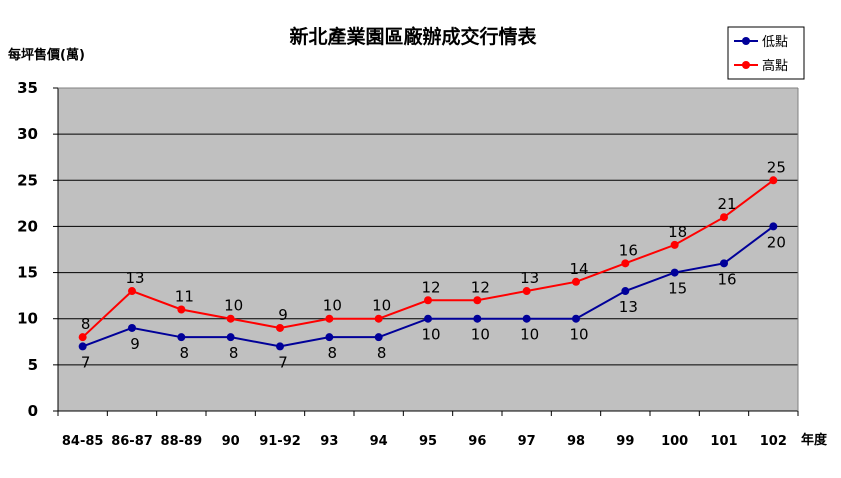  Describe the element at coordinates (33, 411) in the screenshot. I see `y-tick-label: 0` at that location.